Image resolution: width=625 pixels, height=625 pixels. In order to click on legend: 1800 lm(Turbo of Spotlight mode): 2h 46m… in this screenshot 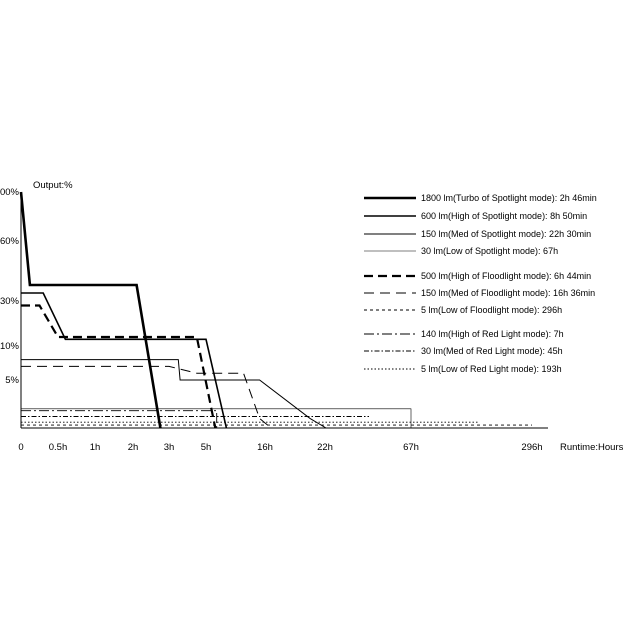, I will do `click(480, 283)`.